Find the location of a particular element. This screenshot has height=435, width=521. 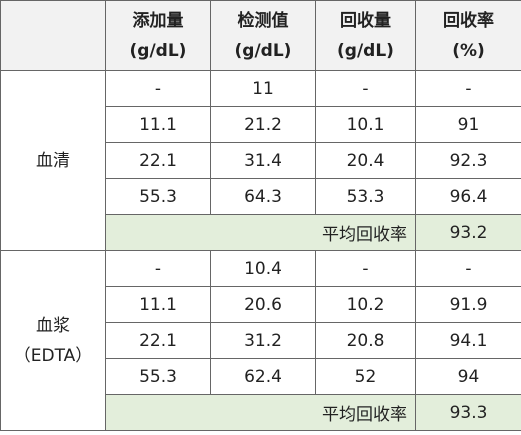

data-row: 55.3 62.4 52 94 is located at coordinates (261, 376).